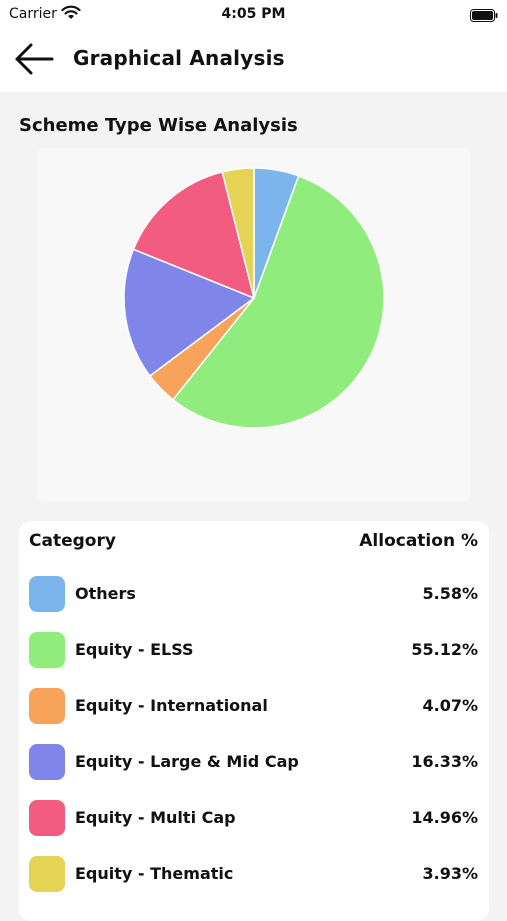 Image resolution: width=507 pixels, height=921 pixels. I want to click on legend-row: Equity - International 4.07%, so click(254, 706).